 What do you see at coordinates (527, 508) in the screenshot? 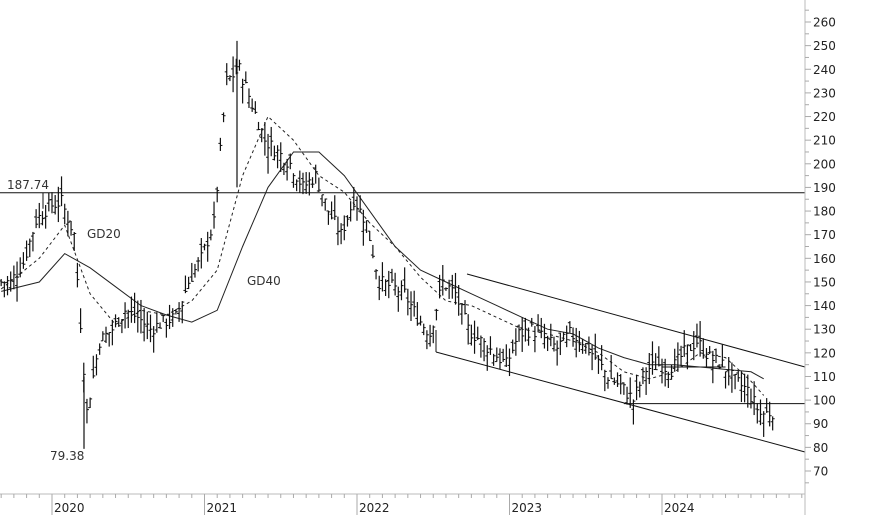
I see `x-tick-label: 2023` at bounding box center [527, 508].